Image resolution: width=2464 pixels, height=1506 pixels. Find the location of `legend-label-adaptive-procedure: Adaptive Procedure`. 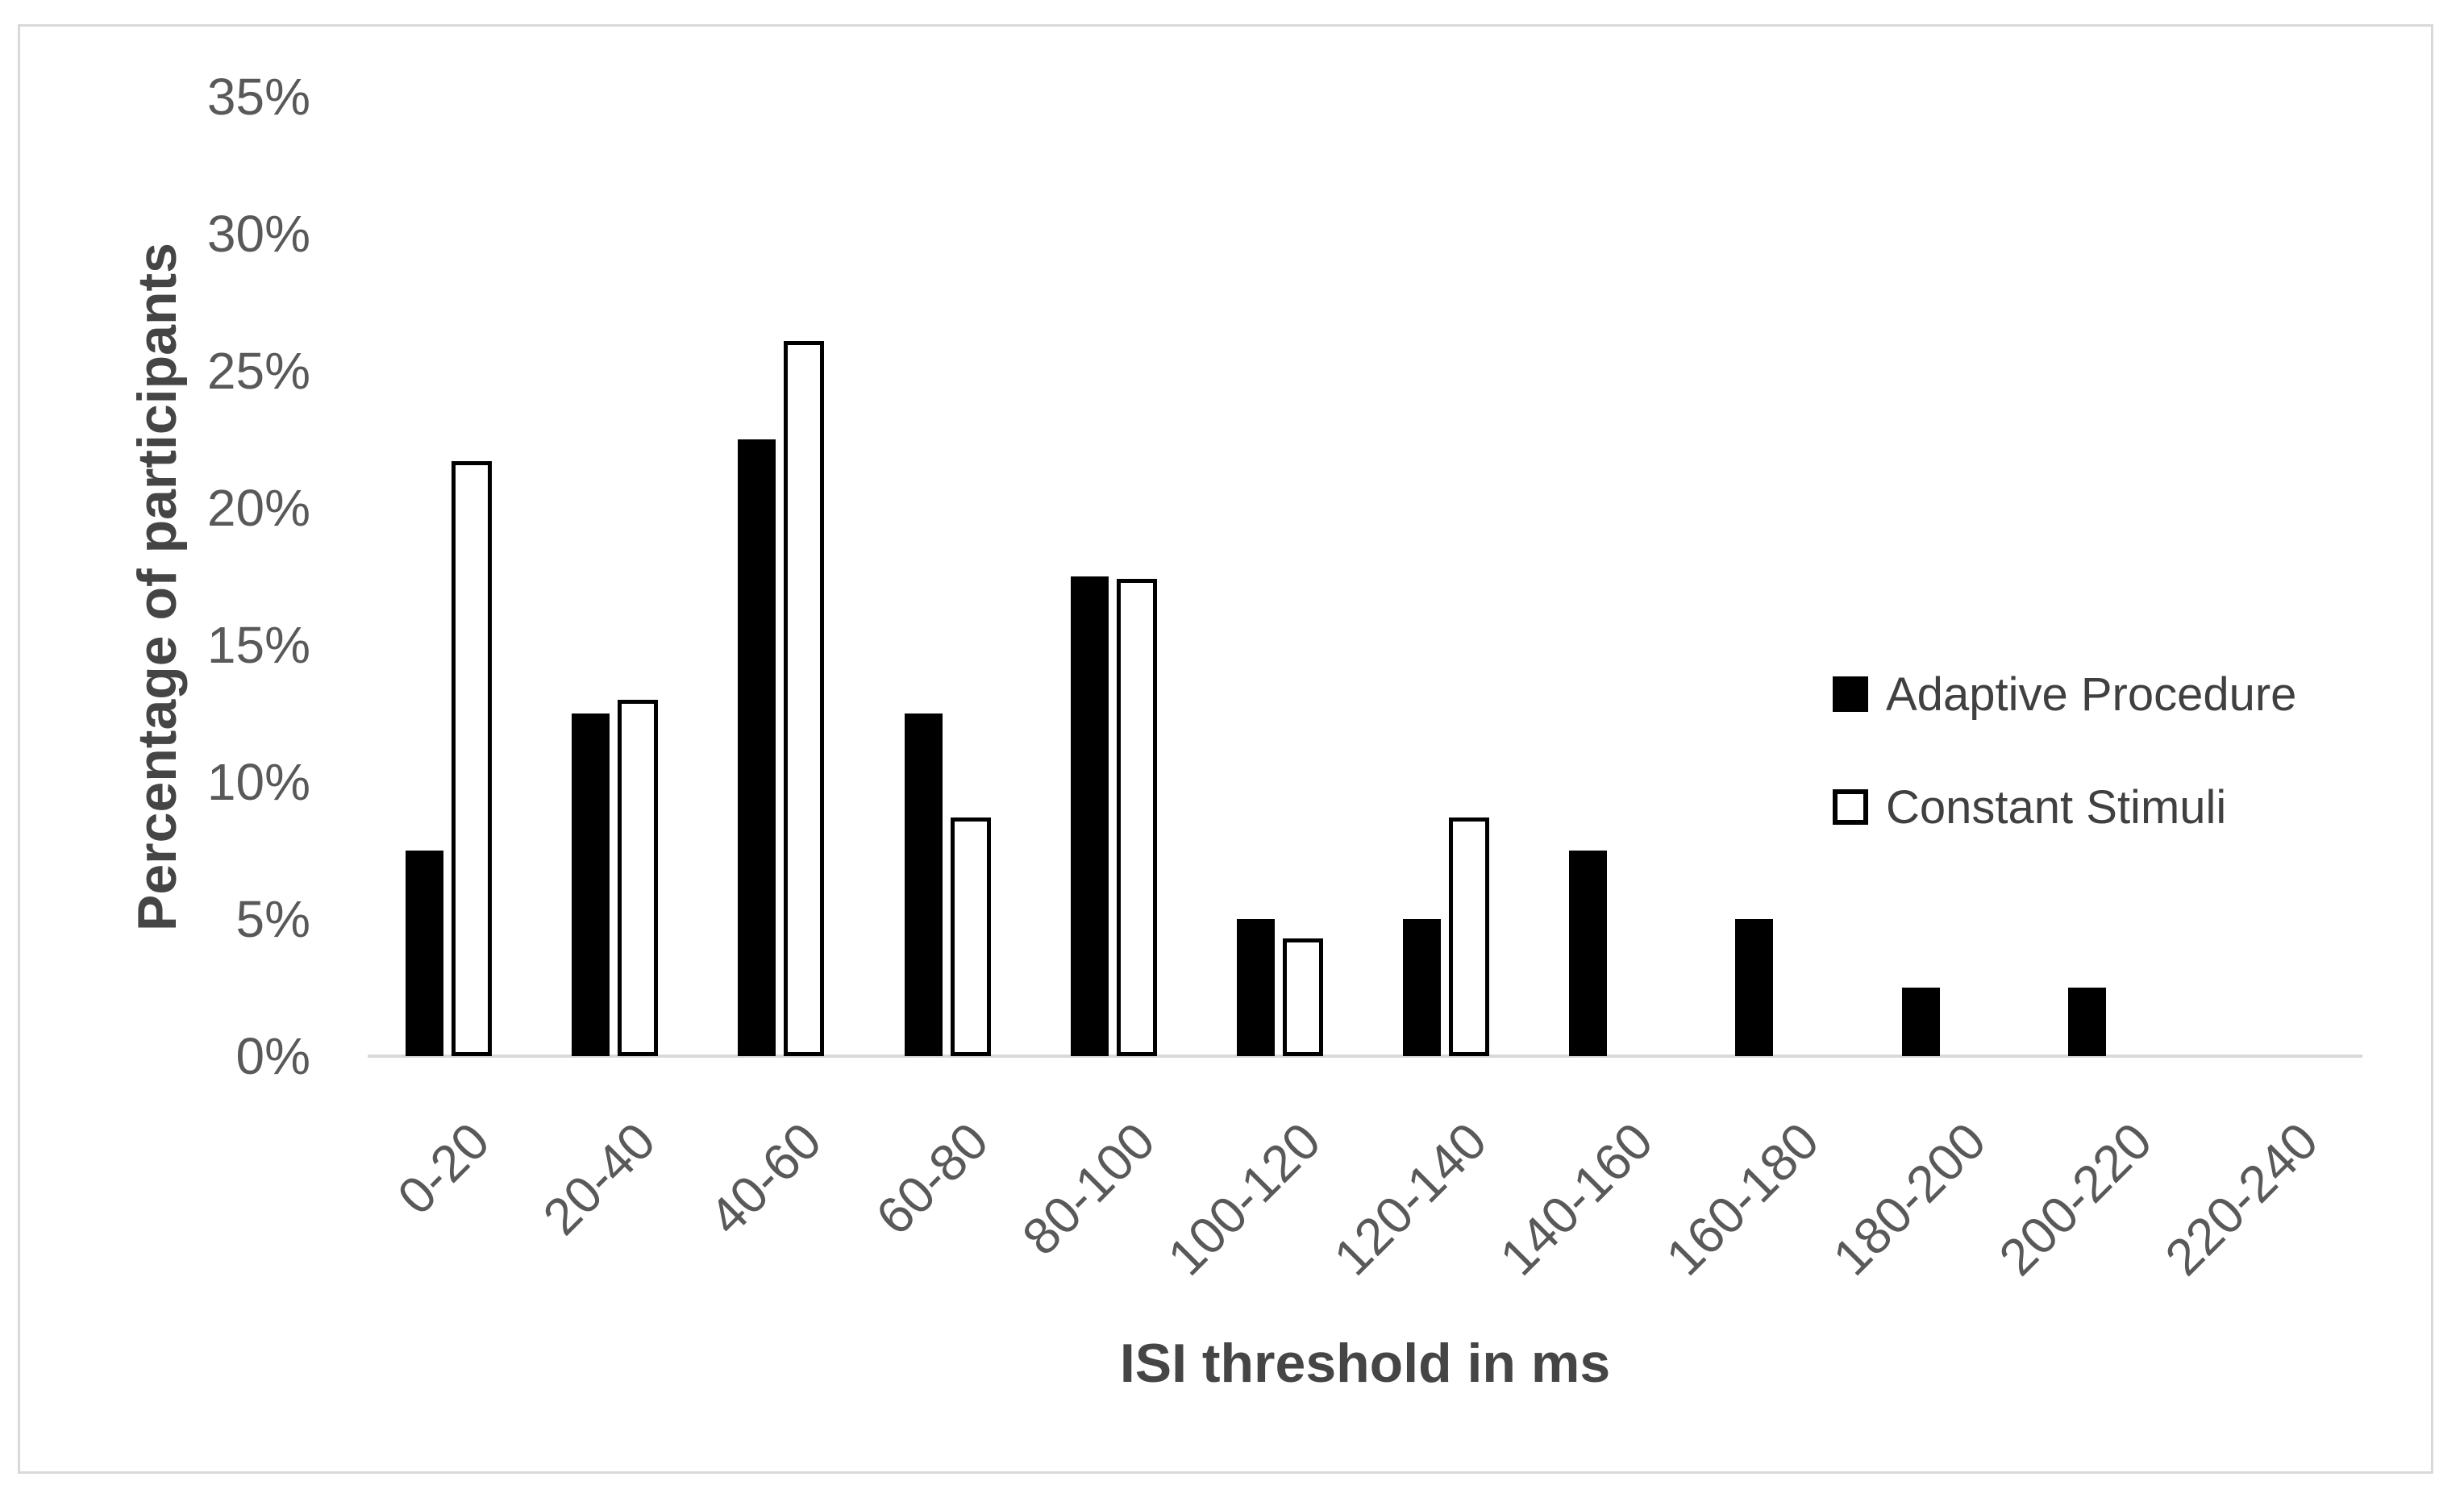

legend-label-adaptive-procedure: Adaptive Procedure is located at coordinates (2091, 694).